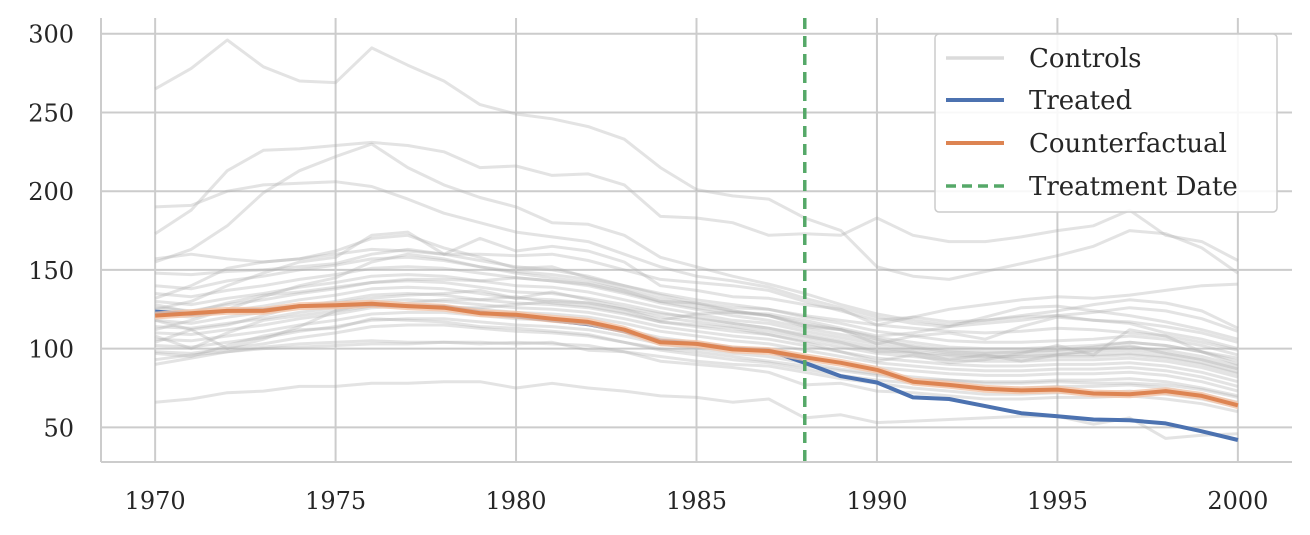 The height and width of the screenshot is (535, 1310). Describe the element at coordinates (516, 501) in the screenshot. I see `x-tick-label-1980: 1980` at that location.